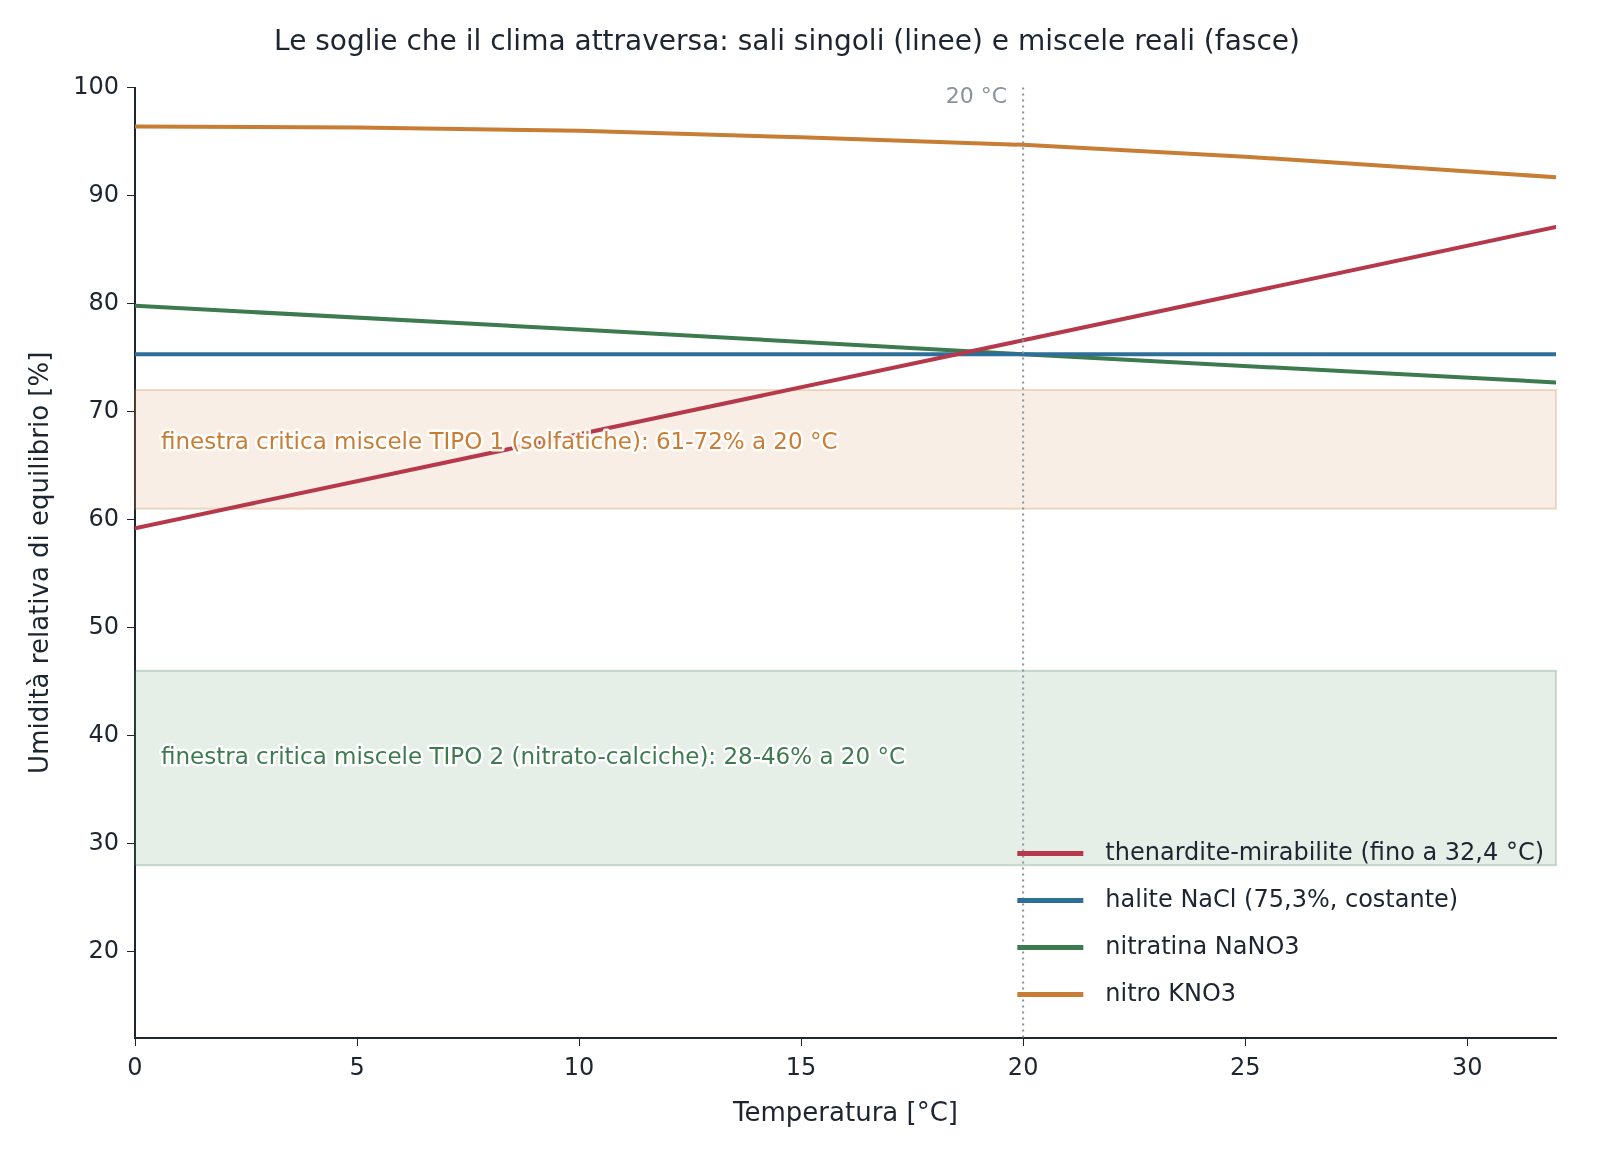  Describe the element at coordinates (579, 1066) in the screenshot. I see `x-tick-label: 10` at that location.